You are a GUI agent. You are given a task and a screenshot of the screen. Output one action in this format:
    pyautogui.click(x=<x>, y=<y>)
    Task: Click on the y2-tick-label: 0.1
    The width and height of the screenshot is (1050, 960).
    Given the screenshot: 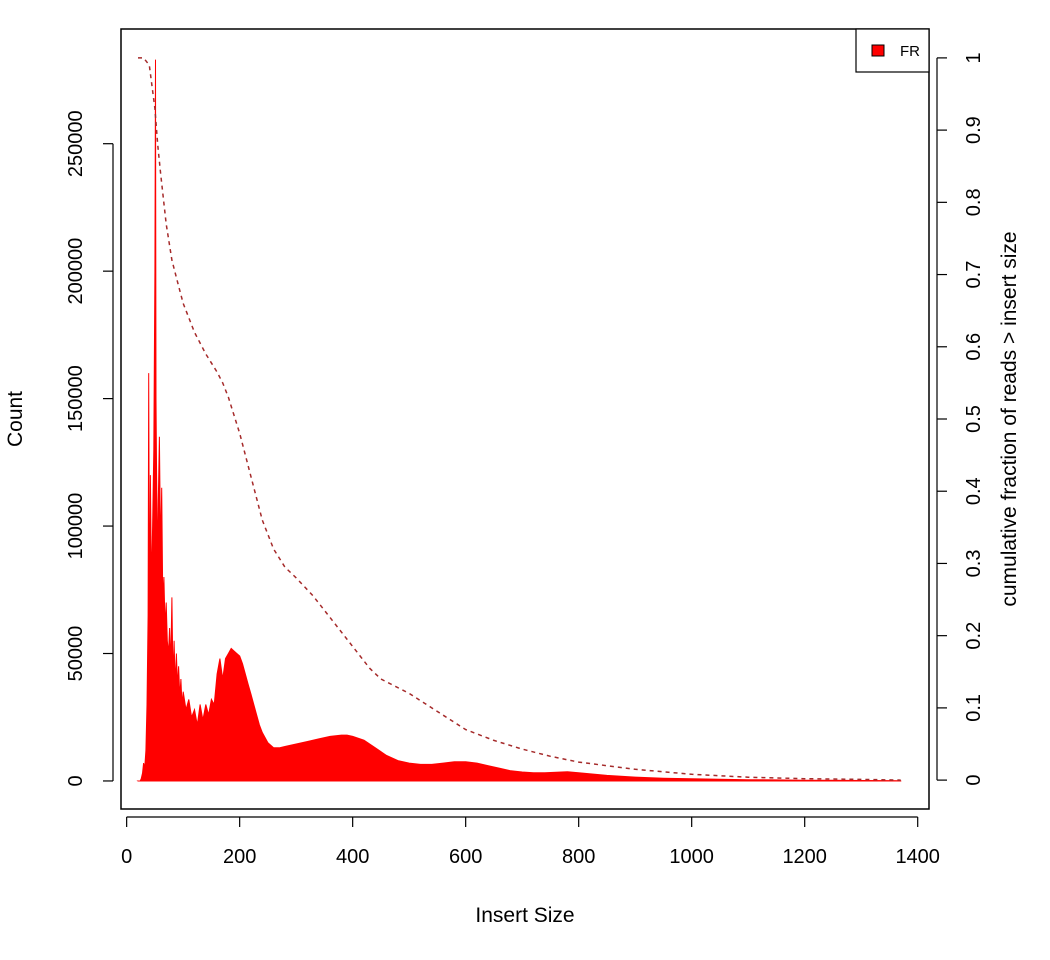 What is the action you would take?
    pyautogui.click(x=974, y=708)
    